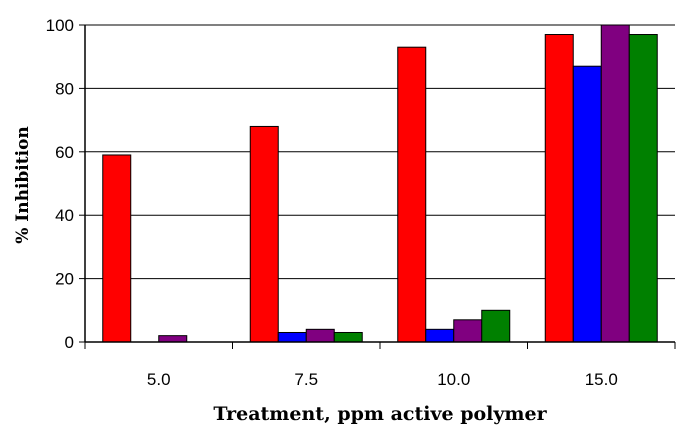 Image resolution: width=684 pixels, height=430 pixels. What do you see at coordinates (60, 25) in the screenshot?
I see `y-tick-label: 100` at bounding box center [60, 25].